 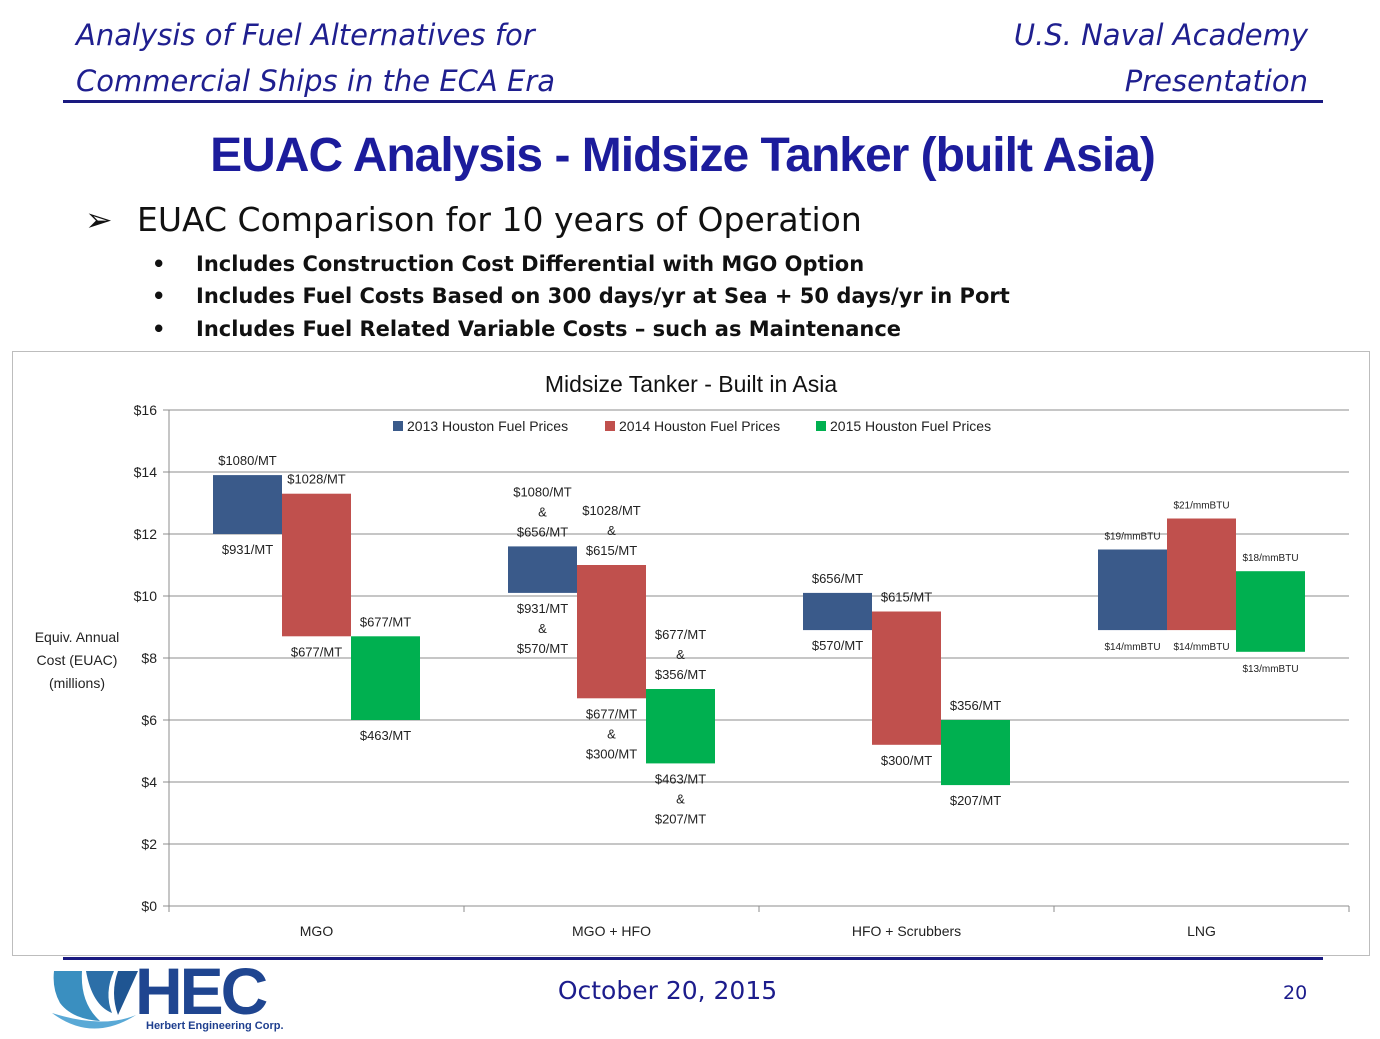 I want to click on y-axis-label: Cost (EUAC), so click(x=77, y=660).